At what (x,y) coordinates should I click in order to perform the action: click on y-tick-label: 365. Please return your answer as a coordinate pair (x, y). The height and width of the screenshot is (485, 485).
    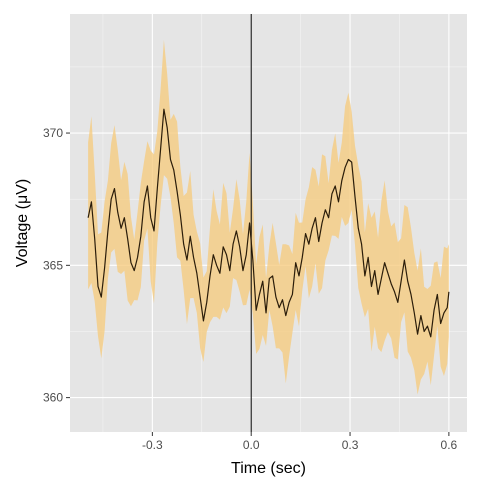
    Looking at the image, I should click on (53, 265).